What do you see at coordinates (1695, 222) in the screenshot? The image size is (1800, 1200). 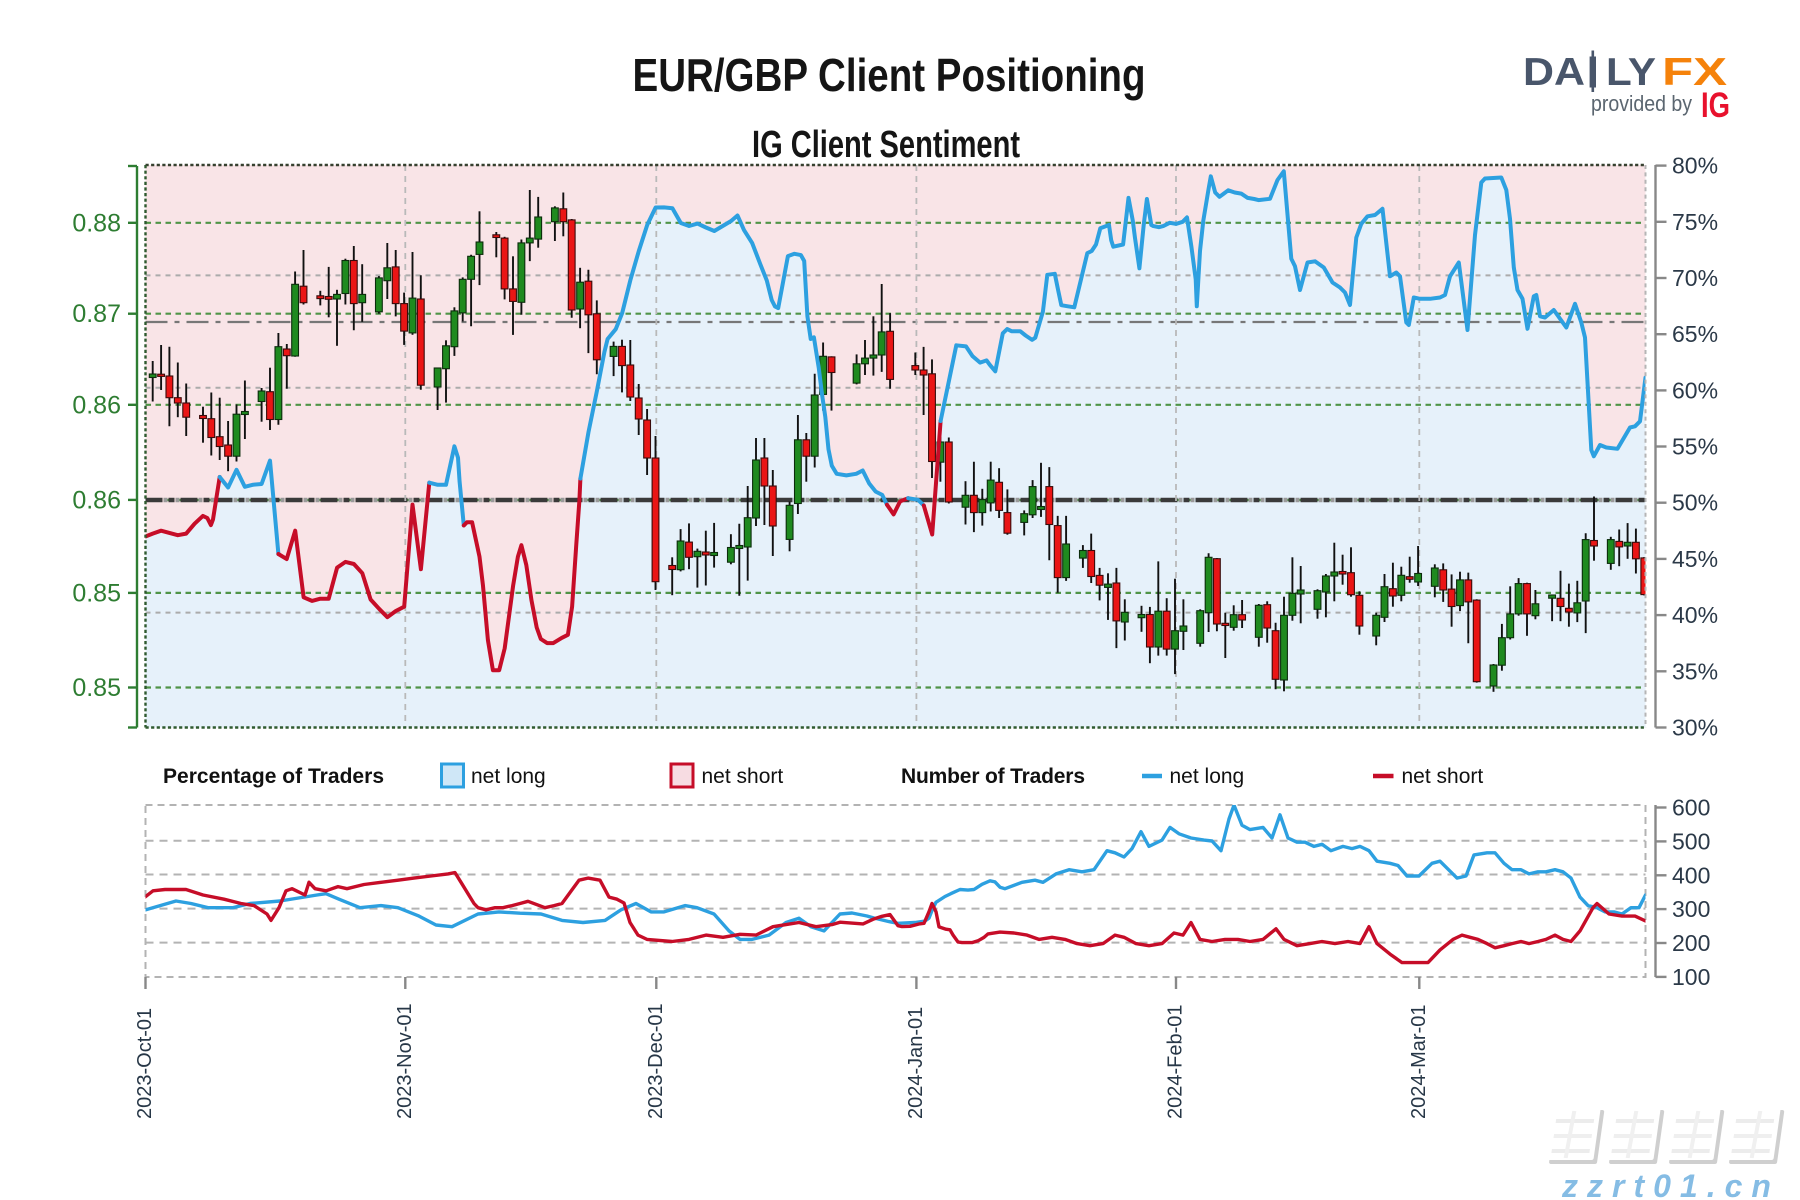 I see `svg-text: 75%` at bounding box center [1695, 222].